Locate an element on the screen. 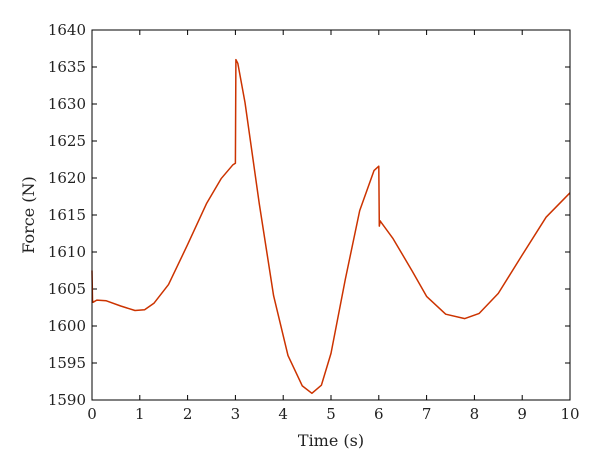  y-tick-label: 1615 is located at coordinates (67, 215).